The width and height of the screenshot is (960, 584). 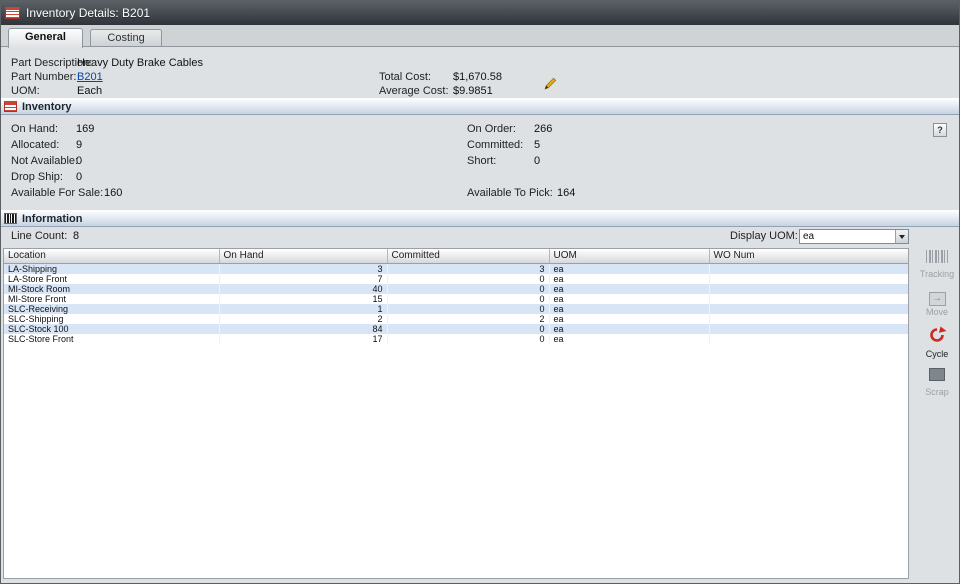 I want to click on column-header-location: Location, so click(x=112, y=256).